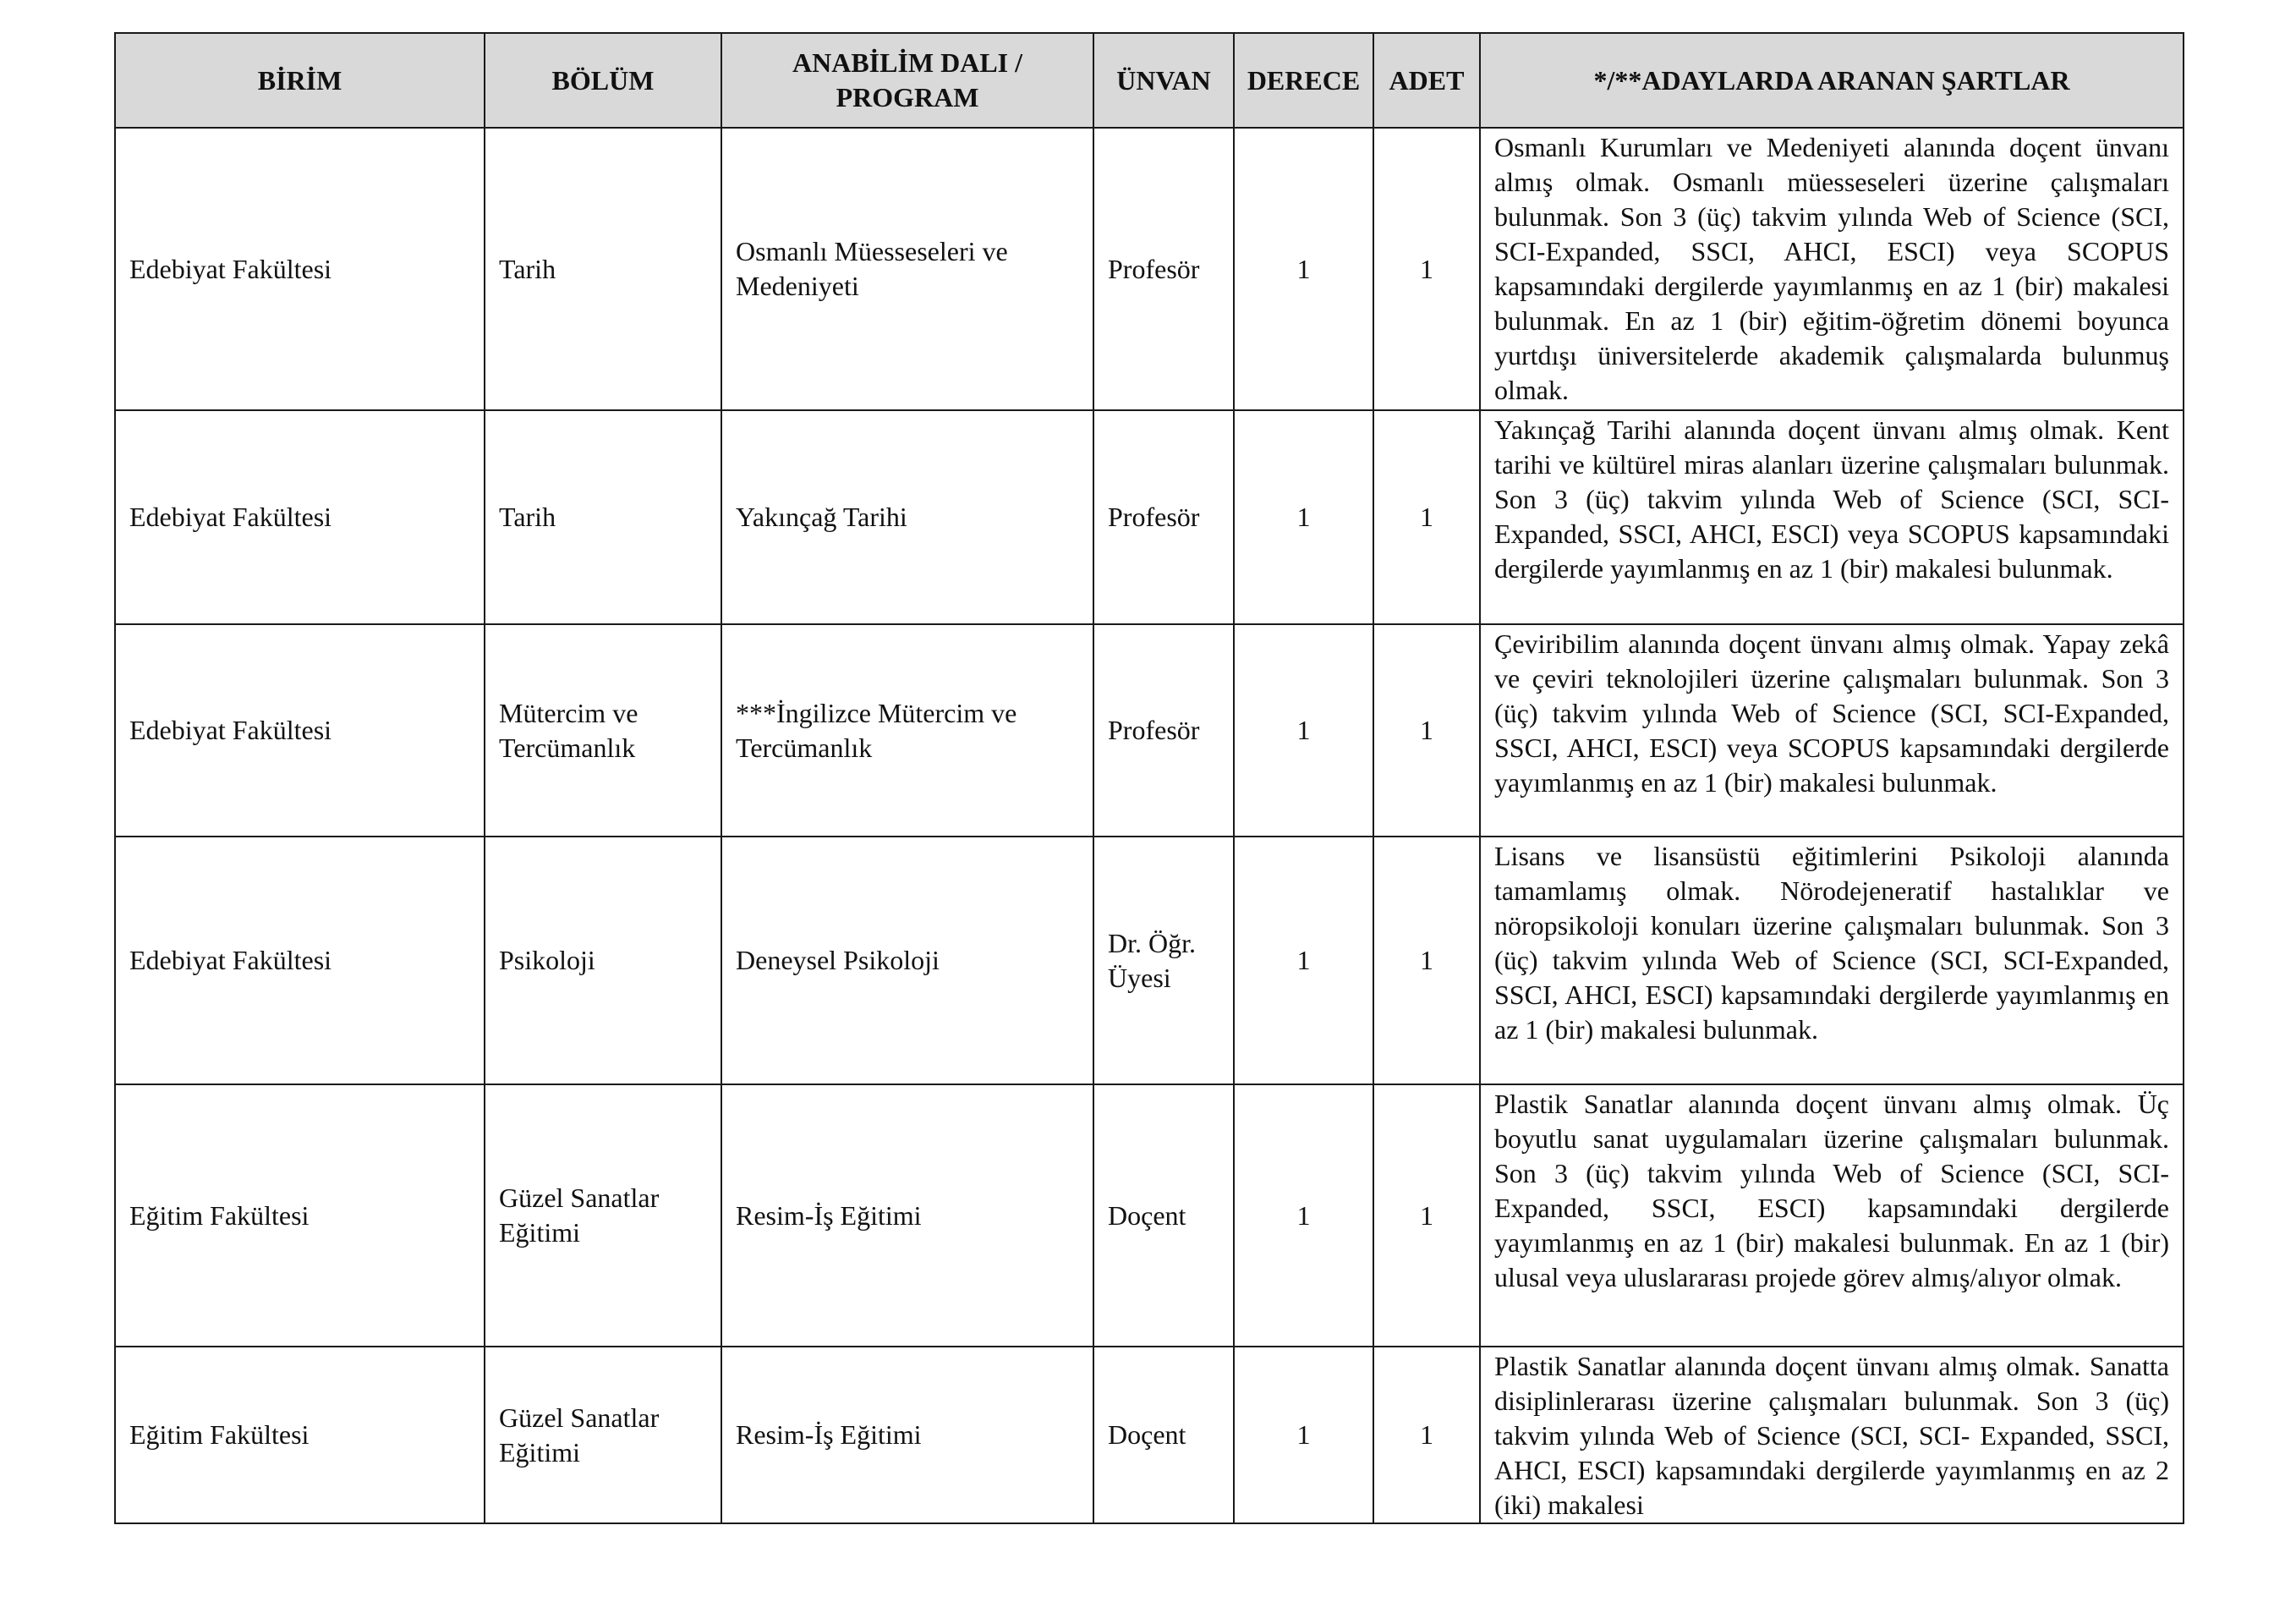  Describe the element at coordinates (908, 961) in the screenshot. I see `cell-anabilim: Deneysel Psikoloji` at that location.